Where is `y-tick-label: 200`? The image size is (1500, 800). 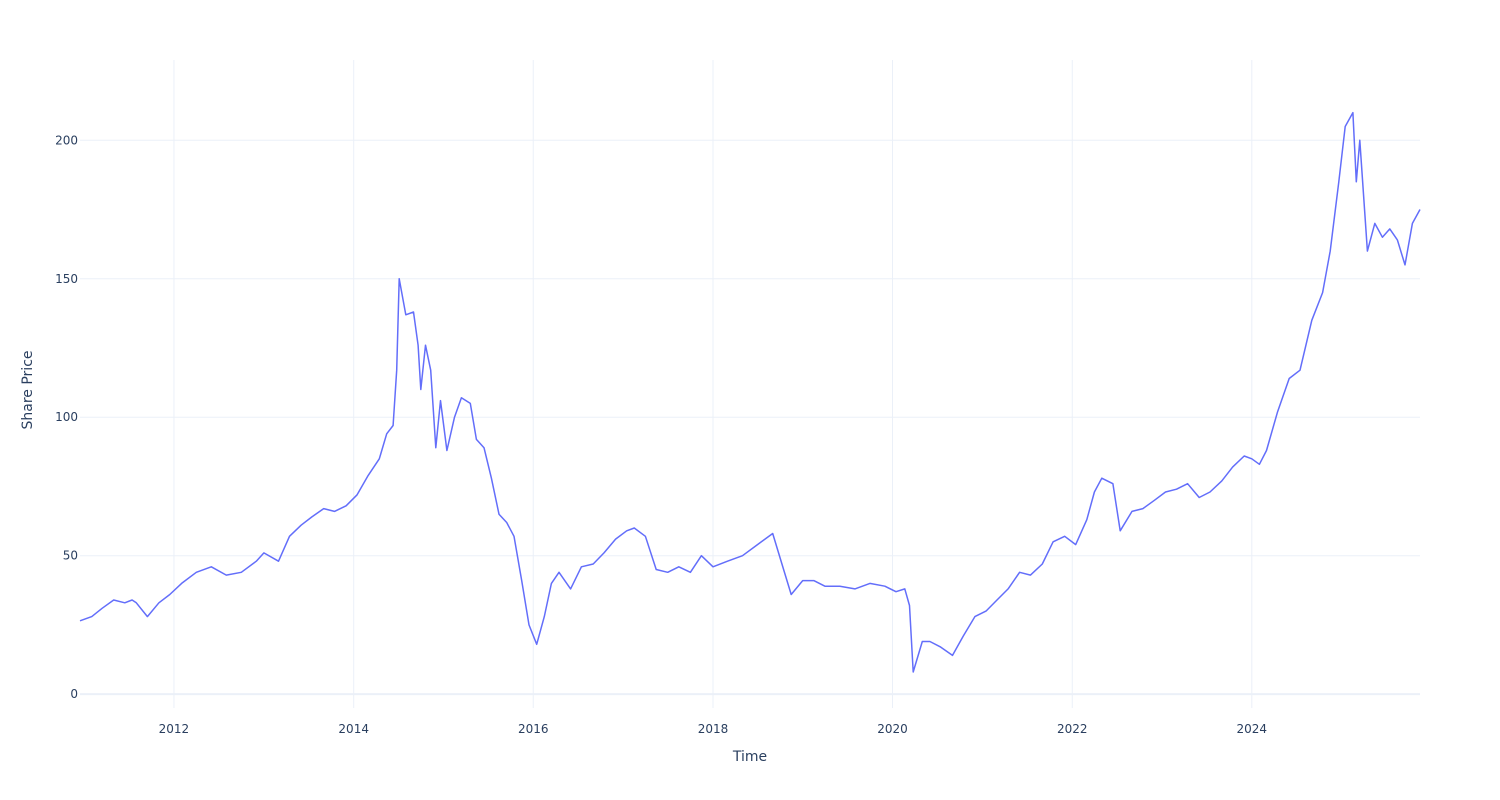 y-tick-label: 200 is located at coordinates (66, 140).